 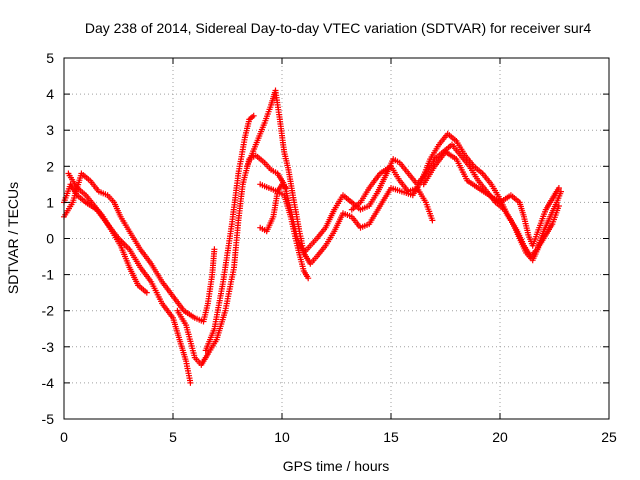 I want to click on series-satellite-track-B, so click(x=139, y=247).